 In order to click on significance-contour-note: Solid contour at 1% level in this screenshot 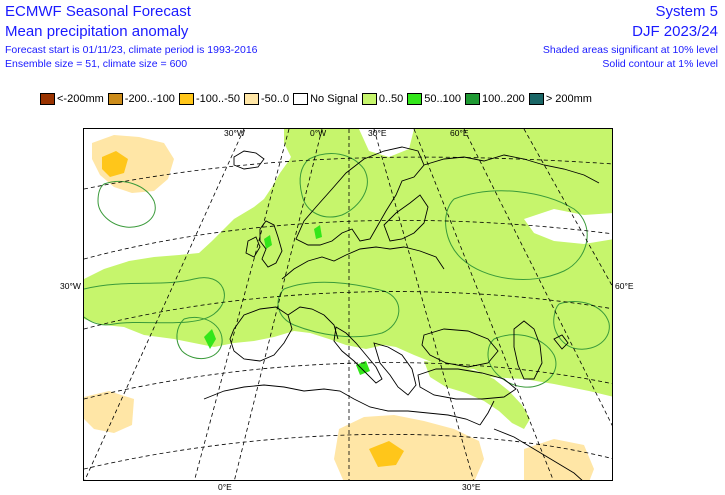, I will do `click(660, 64)`.